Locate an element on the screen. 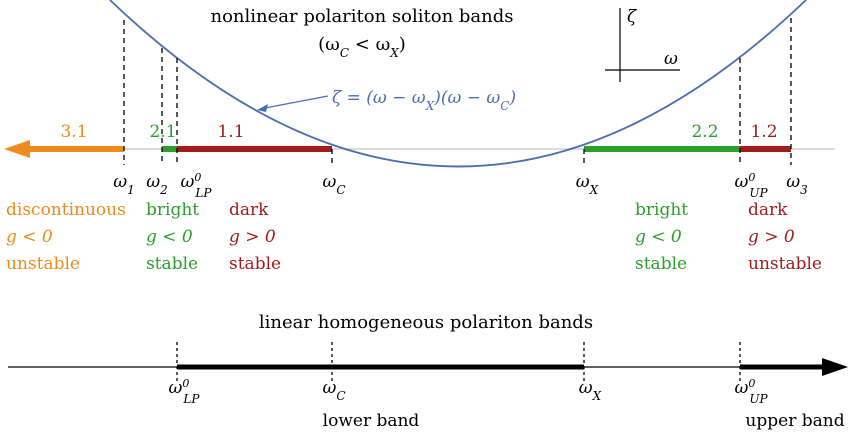 This screenshot has width=852, height=434. desc-orange-l2: g < 0 is located at coordinates (29, 237).